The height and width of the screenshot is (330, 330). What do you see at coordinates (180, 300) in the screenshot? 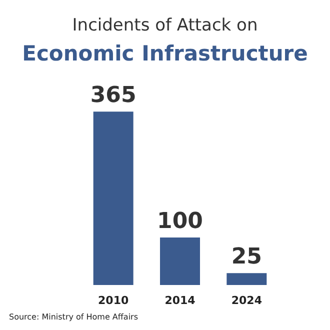
I see `x-tick-label: 2014` at bounding box center [180, 300].